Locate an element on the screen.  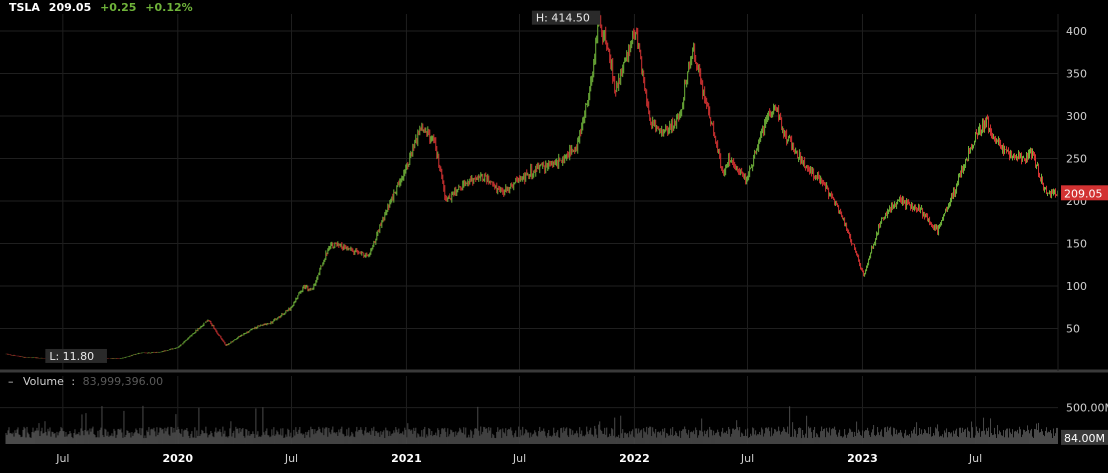
ticker-price: 209.05 is located at coordinates (70, 7).